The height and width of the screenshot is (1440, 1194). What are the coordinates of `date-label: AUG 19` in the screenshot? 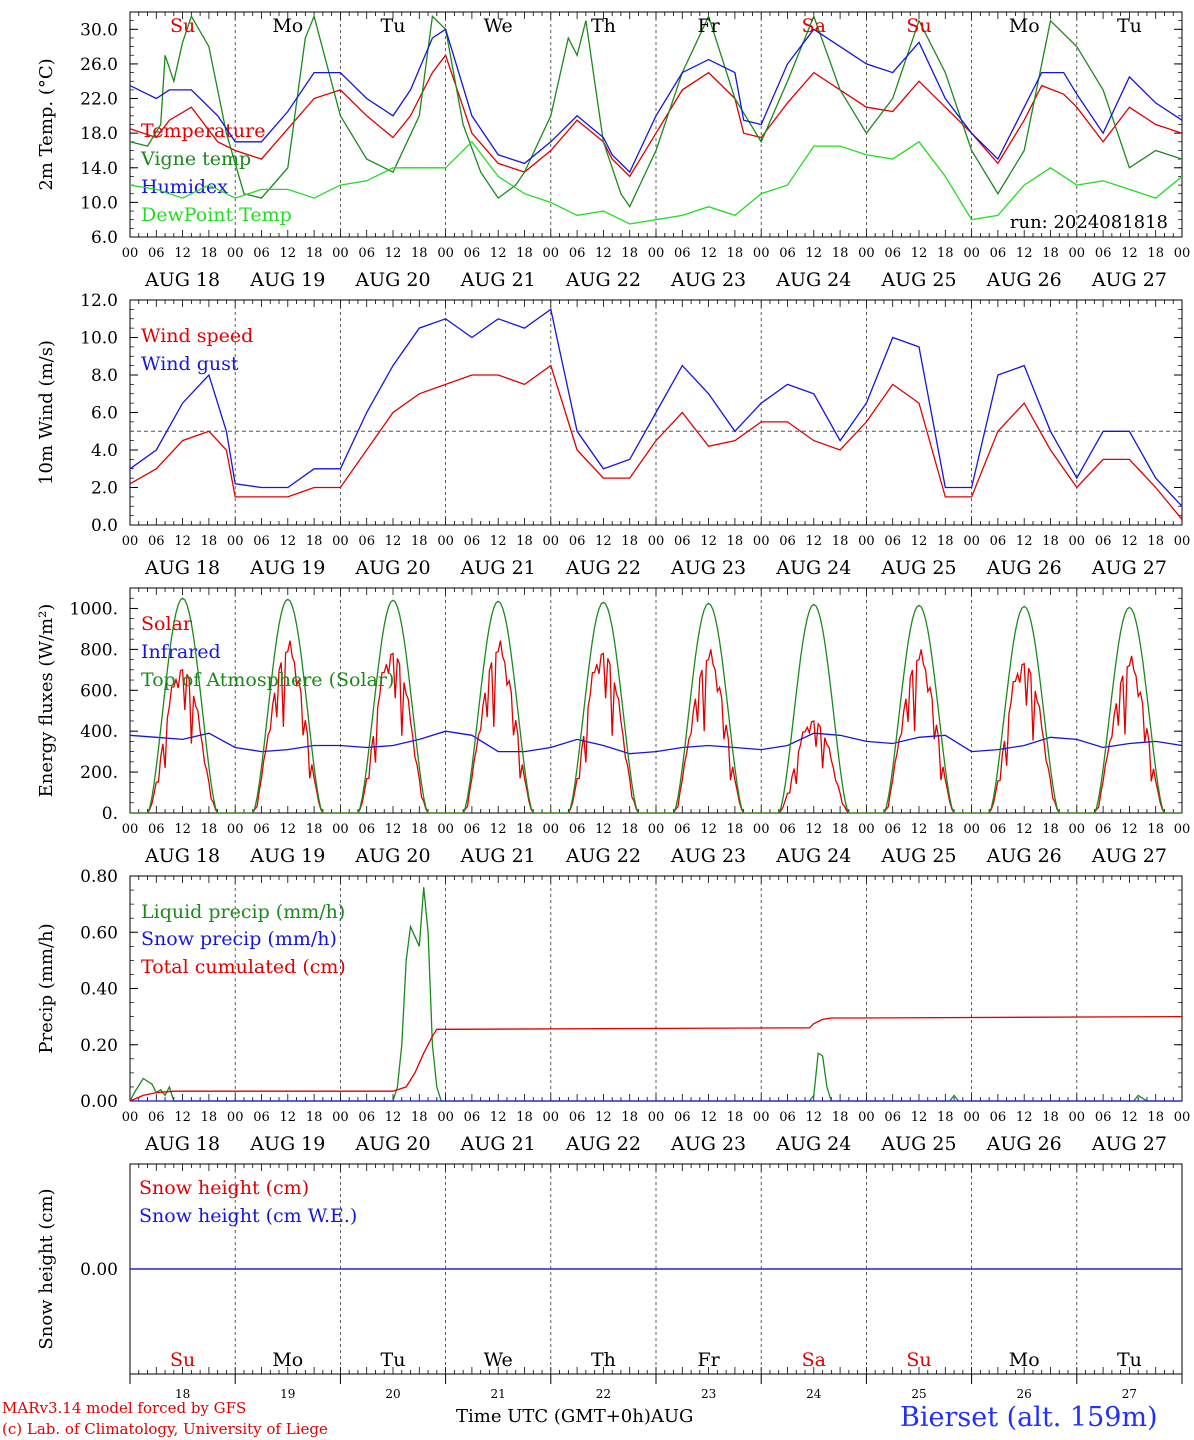 It's located at (287, 568).